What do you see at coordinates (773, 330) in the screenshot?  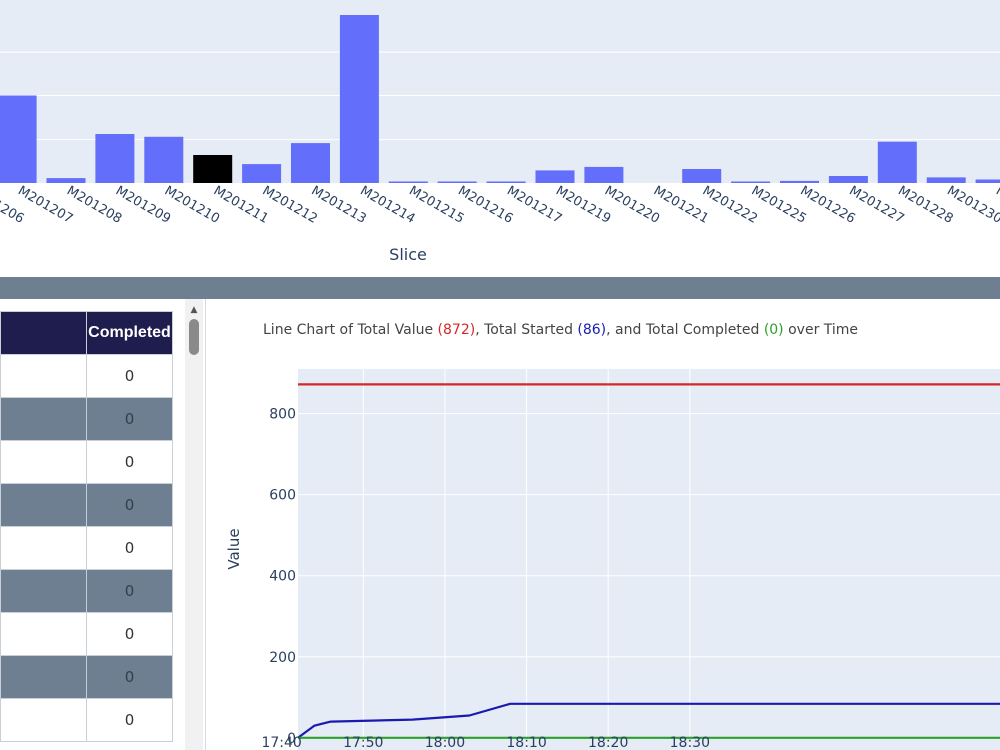 I see `total-completed-count: (0)` at bounding box center [773, 330].